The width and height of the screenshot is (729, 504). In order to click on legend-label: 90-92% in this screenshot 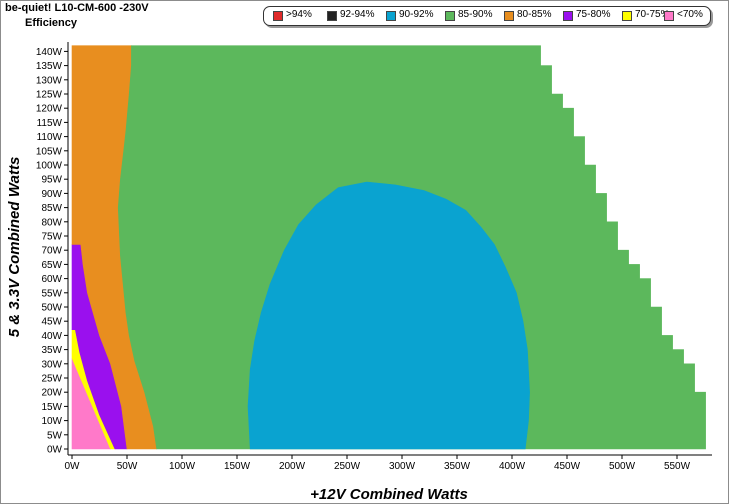, I will do `click(416, 14)`.